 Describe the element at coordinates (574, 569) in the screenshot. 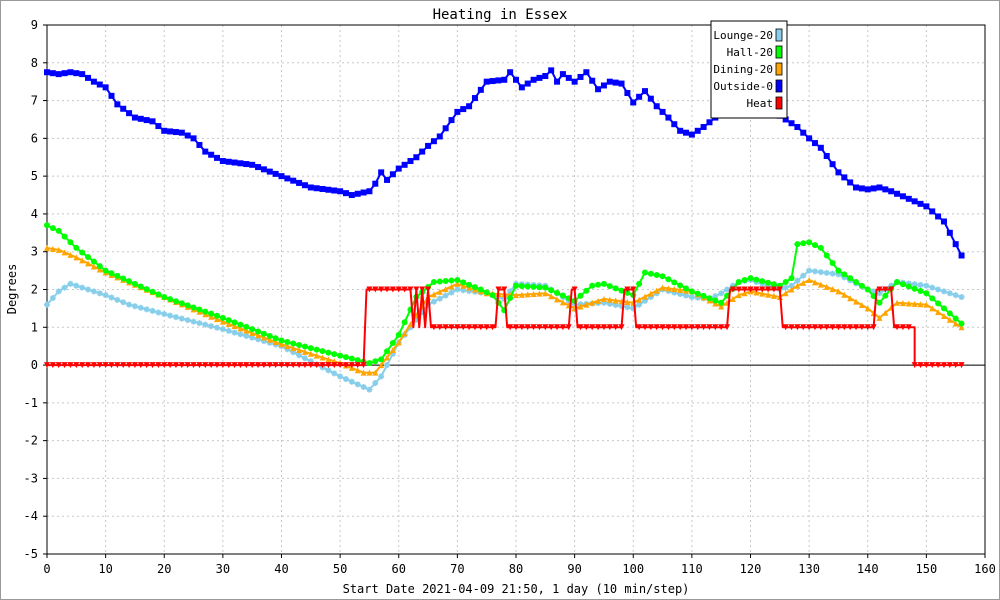

I see `x-tick-label: 90` at that location.